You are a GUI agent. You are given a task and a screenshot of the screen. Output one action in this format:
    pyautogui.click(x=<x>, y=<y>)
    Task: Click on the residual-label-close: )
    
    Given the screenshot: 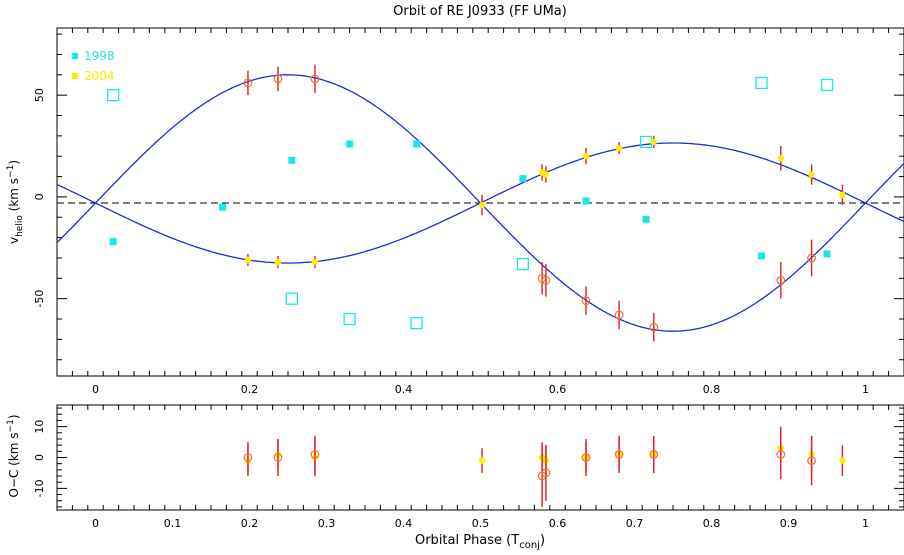 What is the action you would take?
    pyautogui.click(x=14, y=416)
    